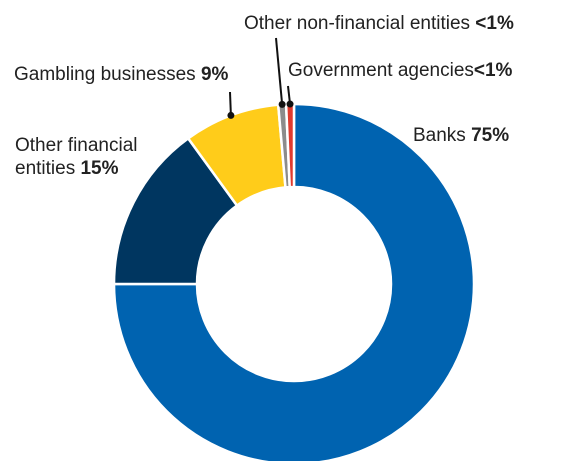 The height and width of the screenshot is (461, 579). What do you see at coordinates (282, 104) in the screenshot?
I see `leader-line-other-non-financial-dot` at bounding box center [282, 104].